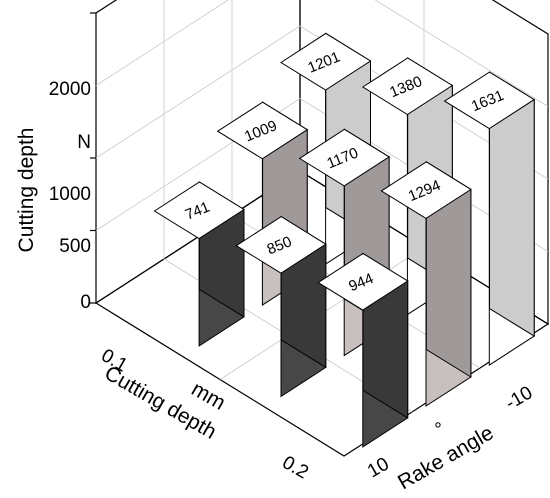 This screenshot has width=550, height=498. Describe the element at coordinates (199, 264) in the screenshot. I see `bar: 741` at that location.